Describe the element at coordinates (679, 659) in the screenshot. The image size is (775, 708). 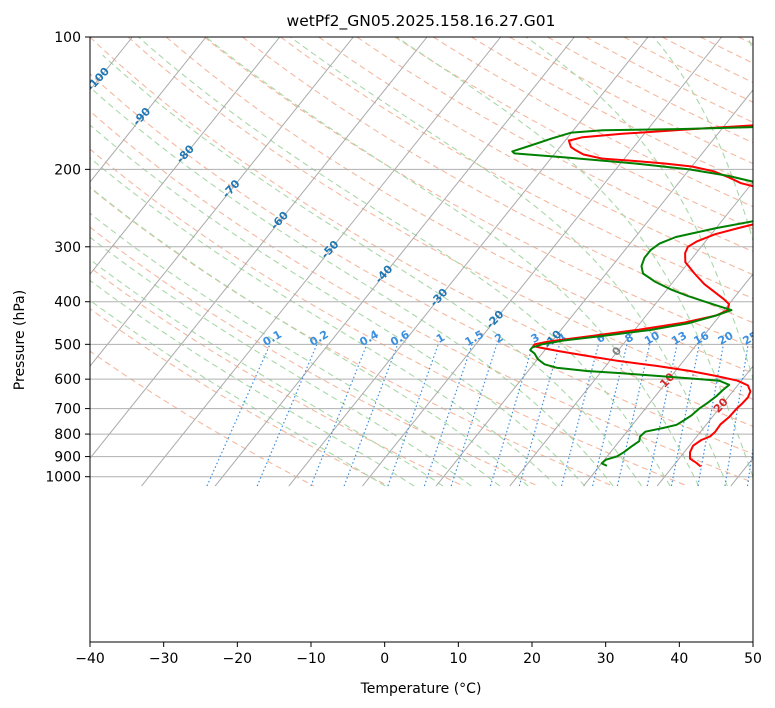
I see `x-tick-label: 40` at that location.